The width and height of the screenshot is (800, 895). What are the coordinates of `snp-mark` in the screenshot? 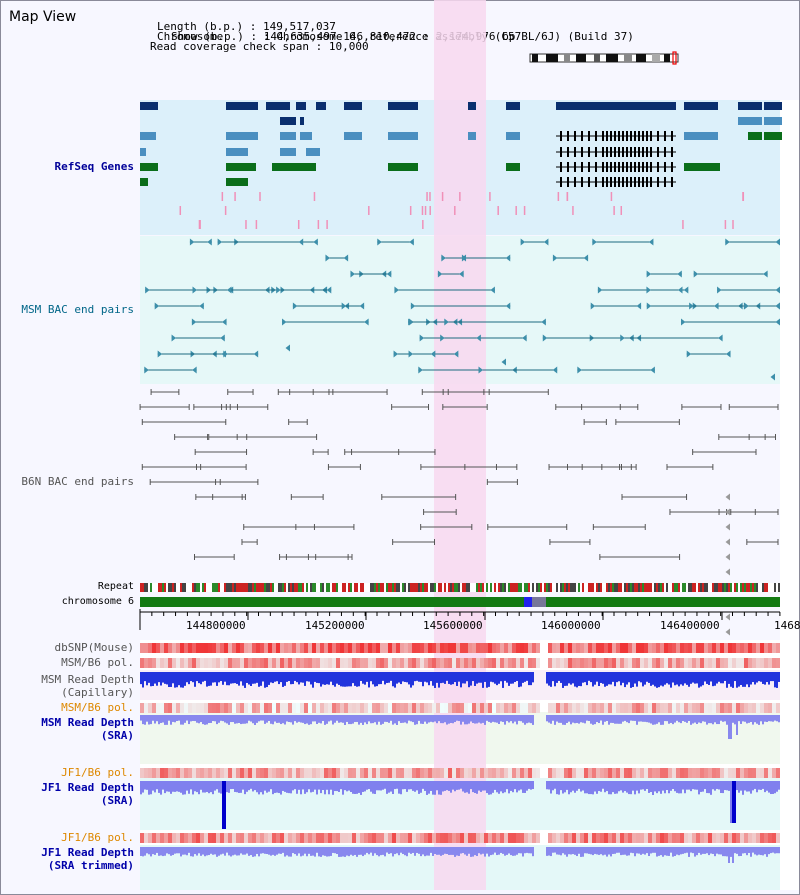 It's located at (410, 210).